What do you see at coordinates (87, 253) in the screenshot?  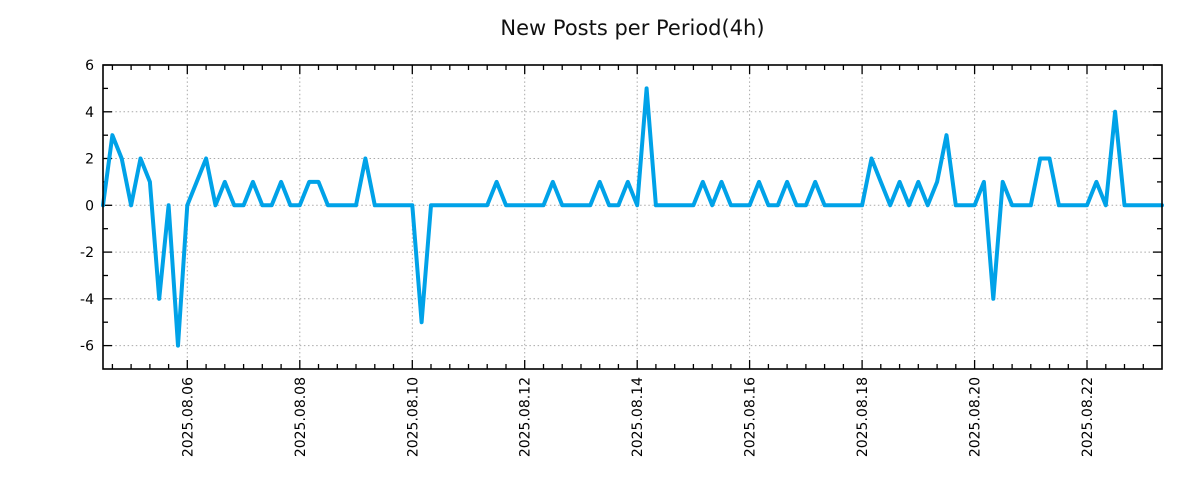 I see `y-tick-label: -2` at bounding box center [87, 253].